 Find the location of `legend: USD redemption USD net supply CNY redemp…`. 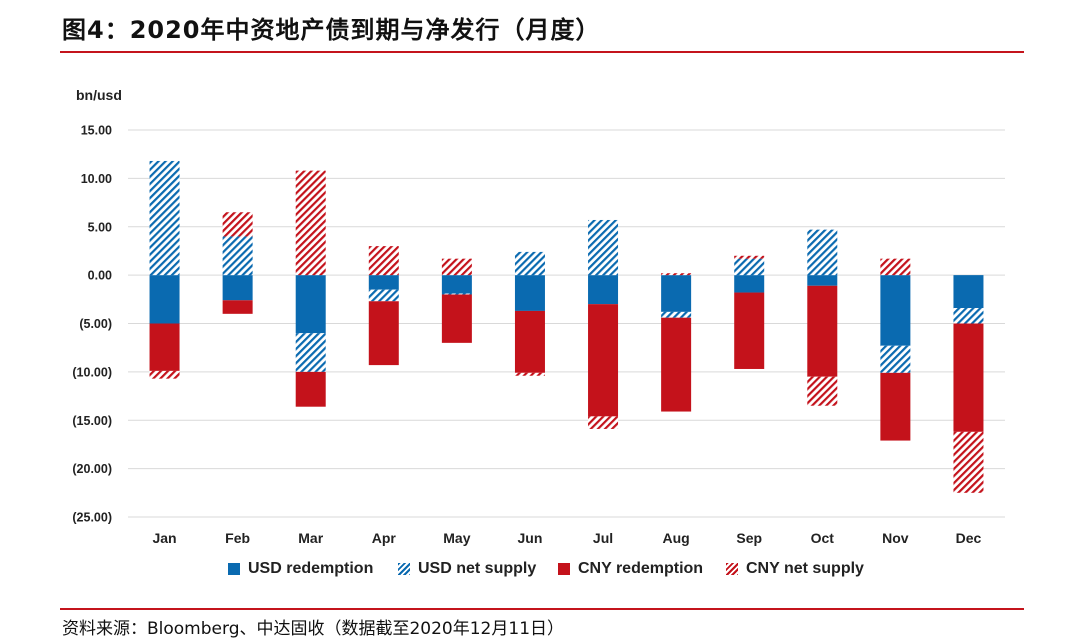

legend: USD redemption USD net supply CNY redemp… is located at coordinates (540, 569).